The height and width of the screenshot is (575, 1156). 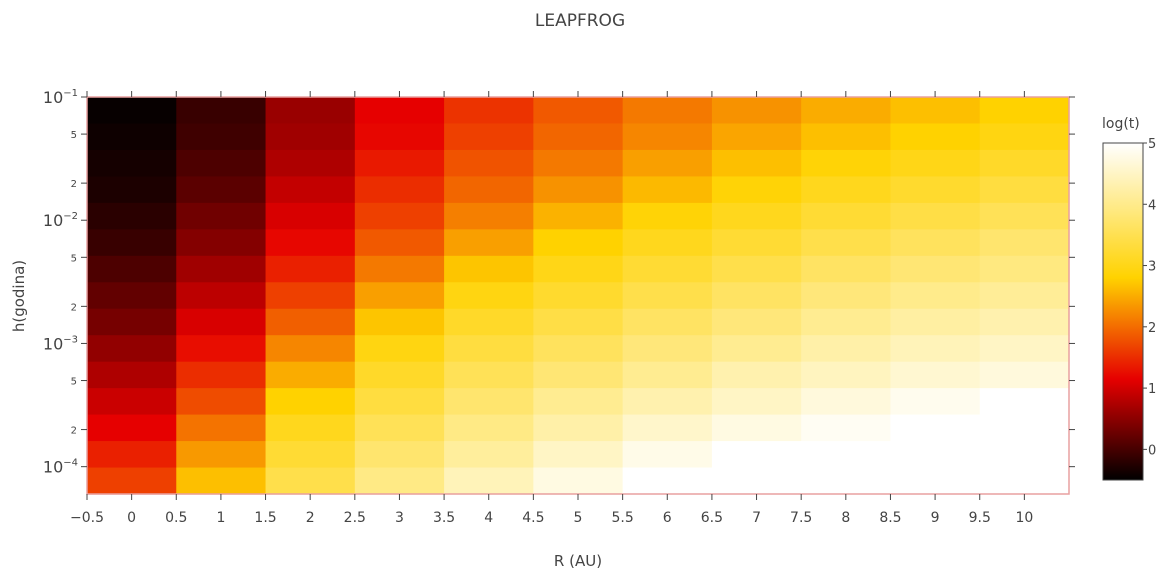 What do you see at coordinates (578, 561) in the screenshot?
I see `x-axis-title: R (AU)` at bounding box center [578, 561].